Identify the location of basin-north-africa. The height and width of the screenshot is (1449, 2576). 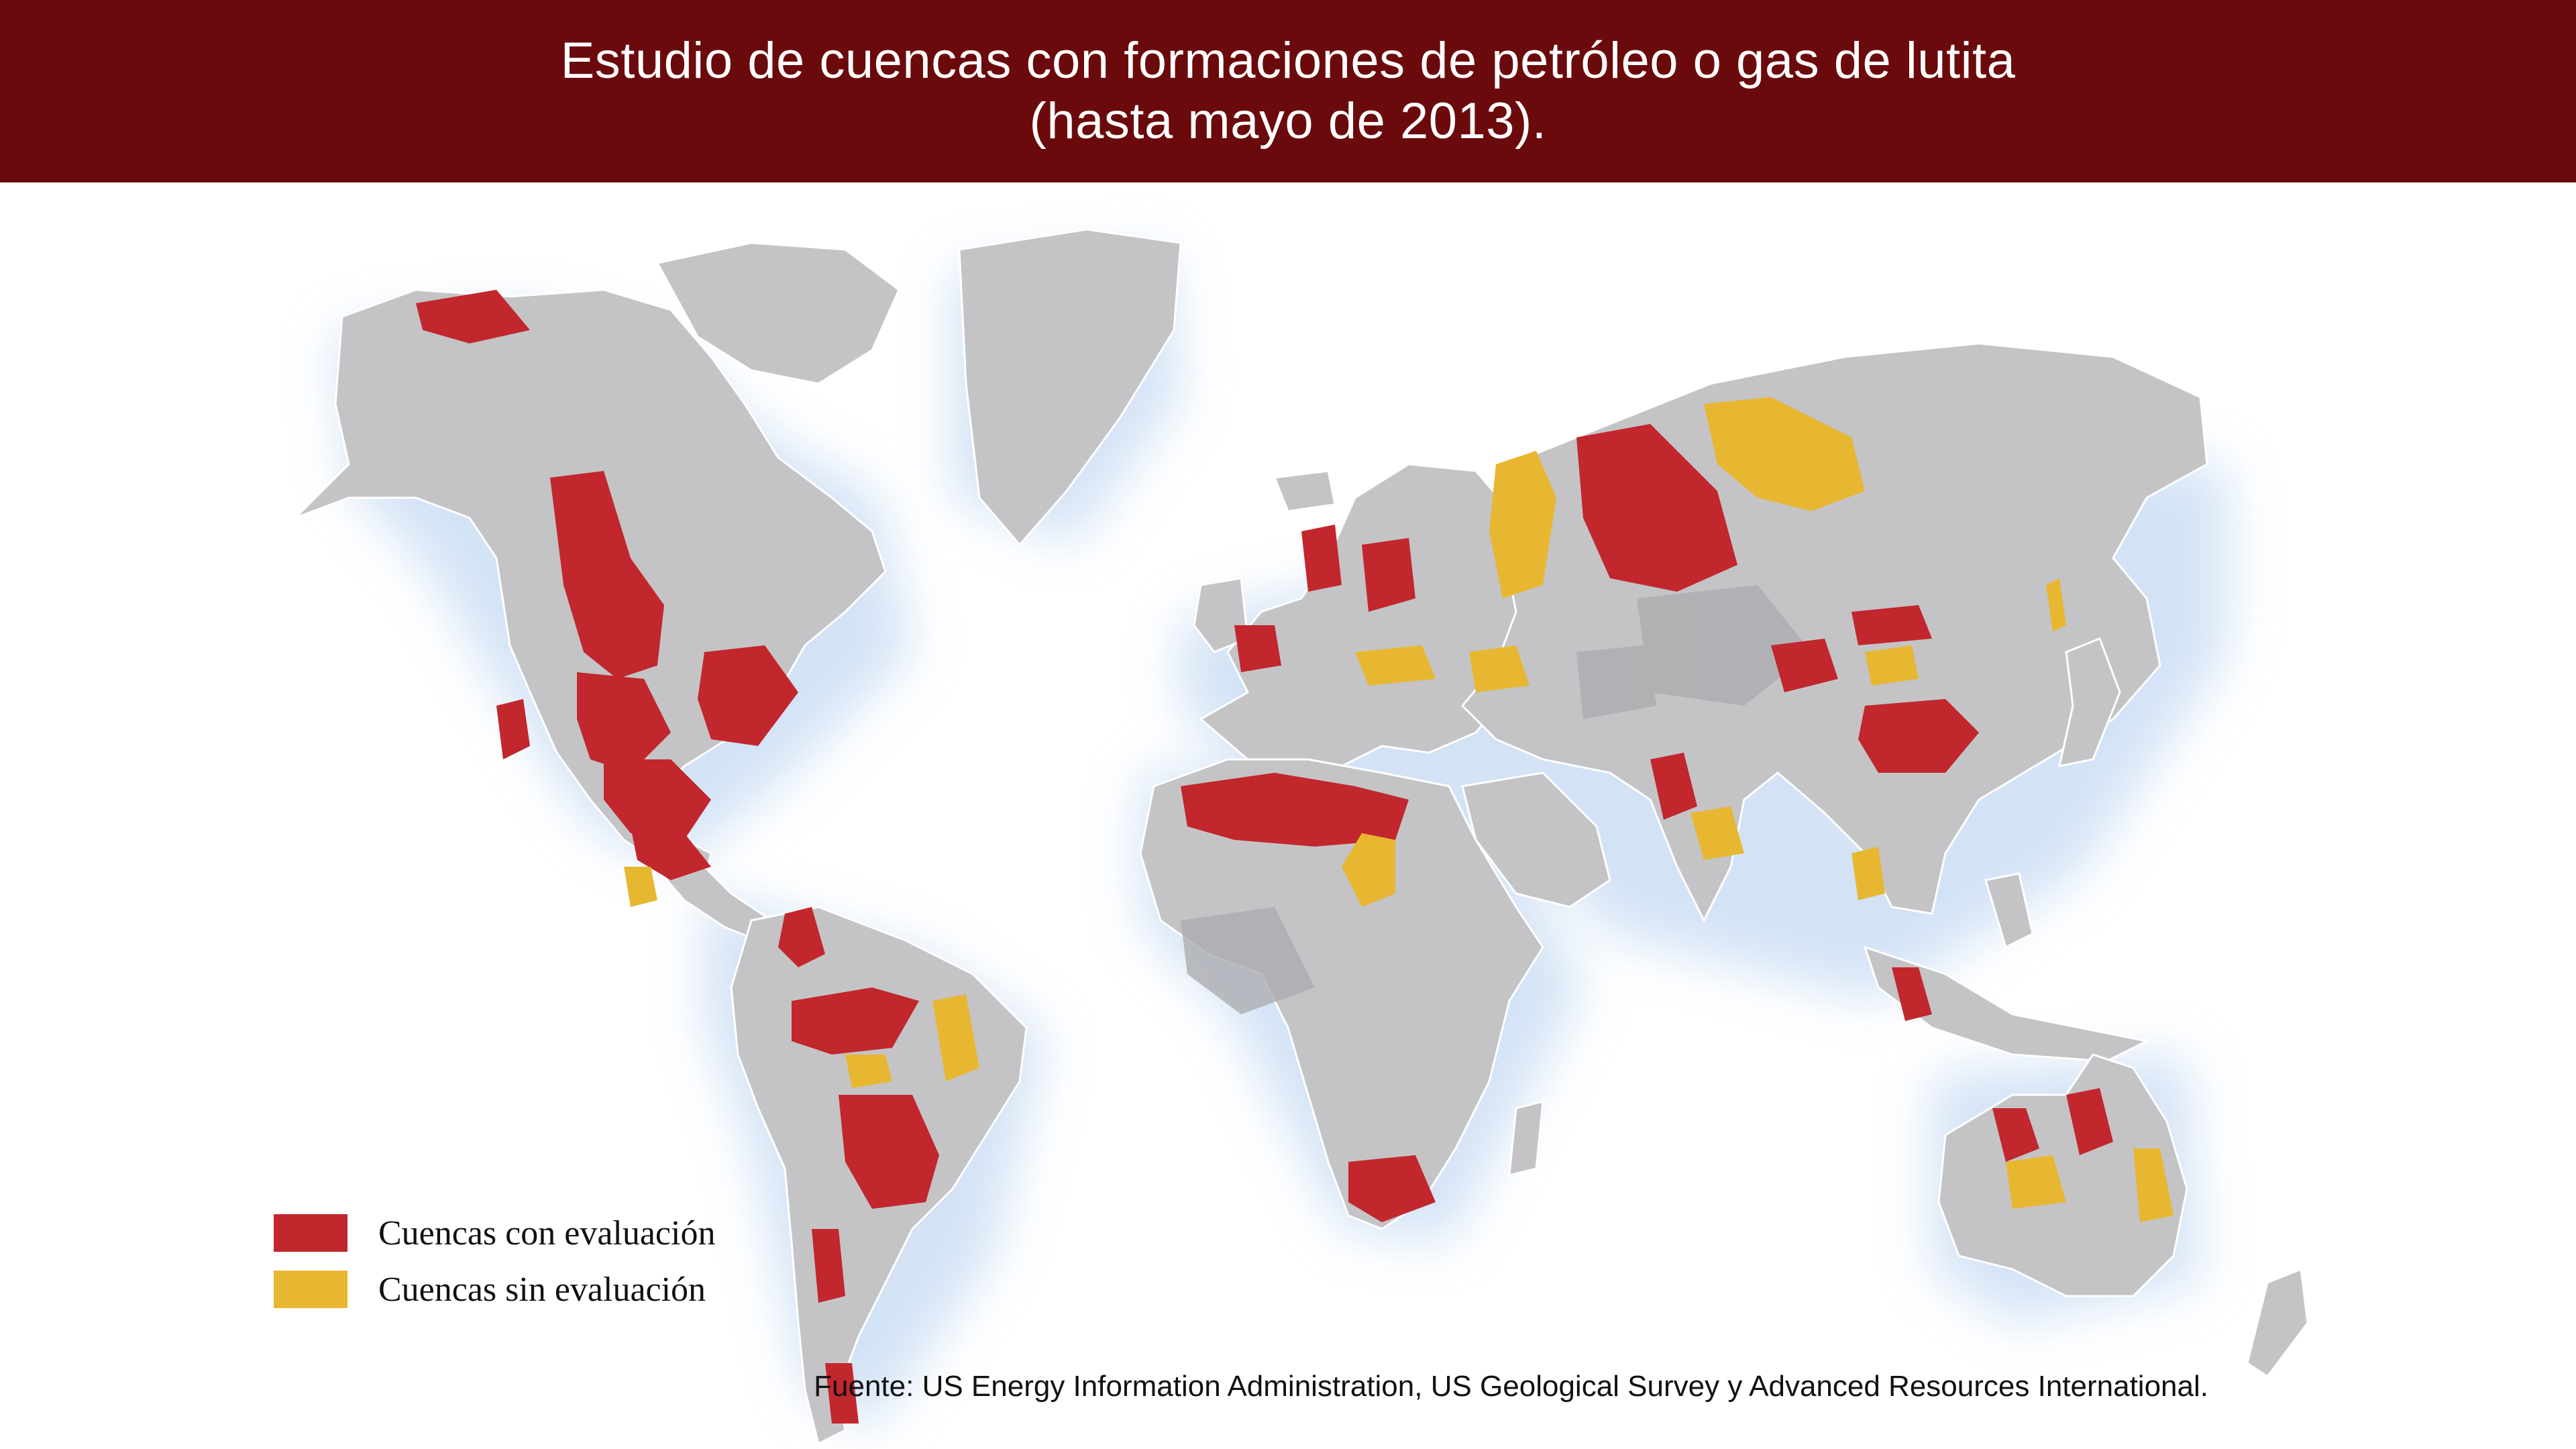
(1295, 810).